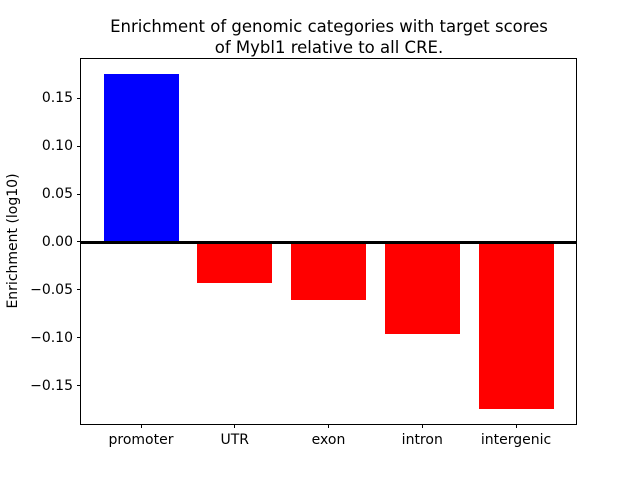 The image size is (640, 480). What do you see at coordinates (57, 98) in the screenshot?
I see `y-tick-label: 0.15` at bounding box center [57, 98].